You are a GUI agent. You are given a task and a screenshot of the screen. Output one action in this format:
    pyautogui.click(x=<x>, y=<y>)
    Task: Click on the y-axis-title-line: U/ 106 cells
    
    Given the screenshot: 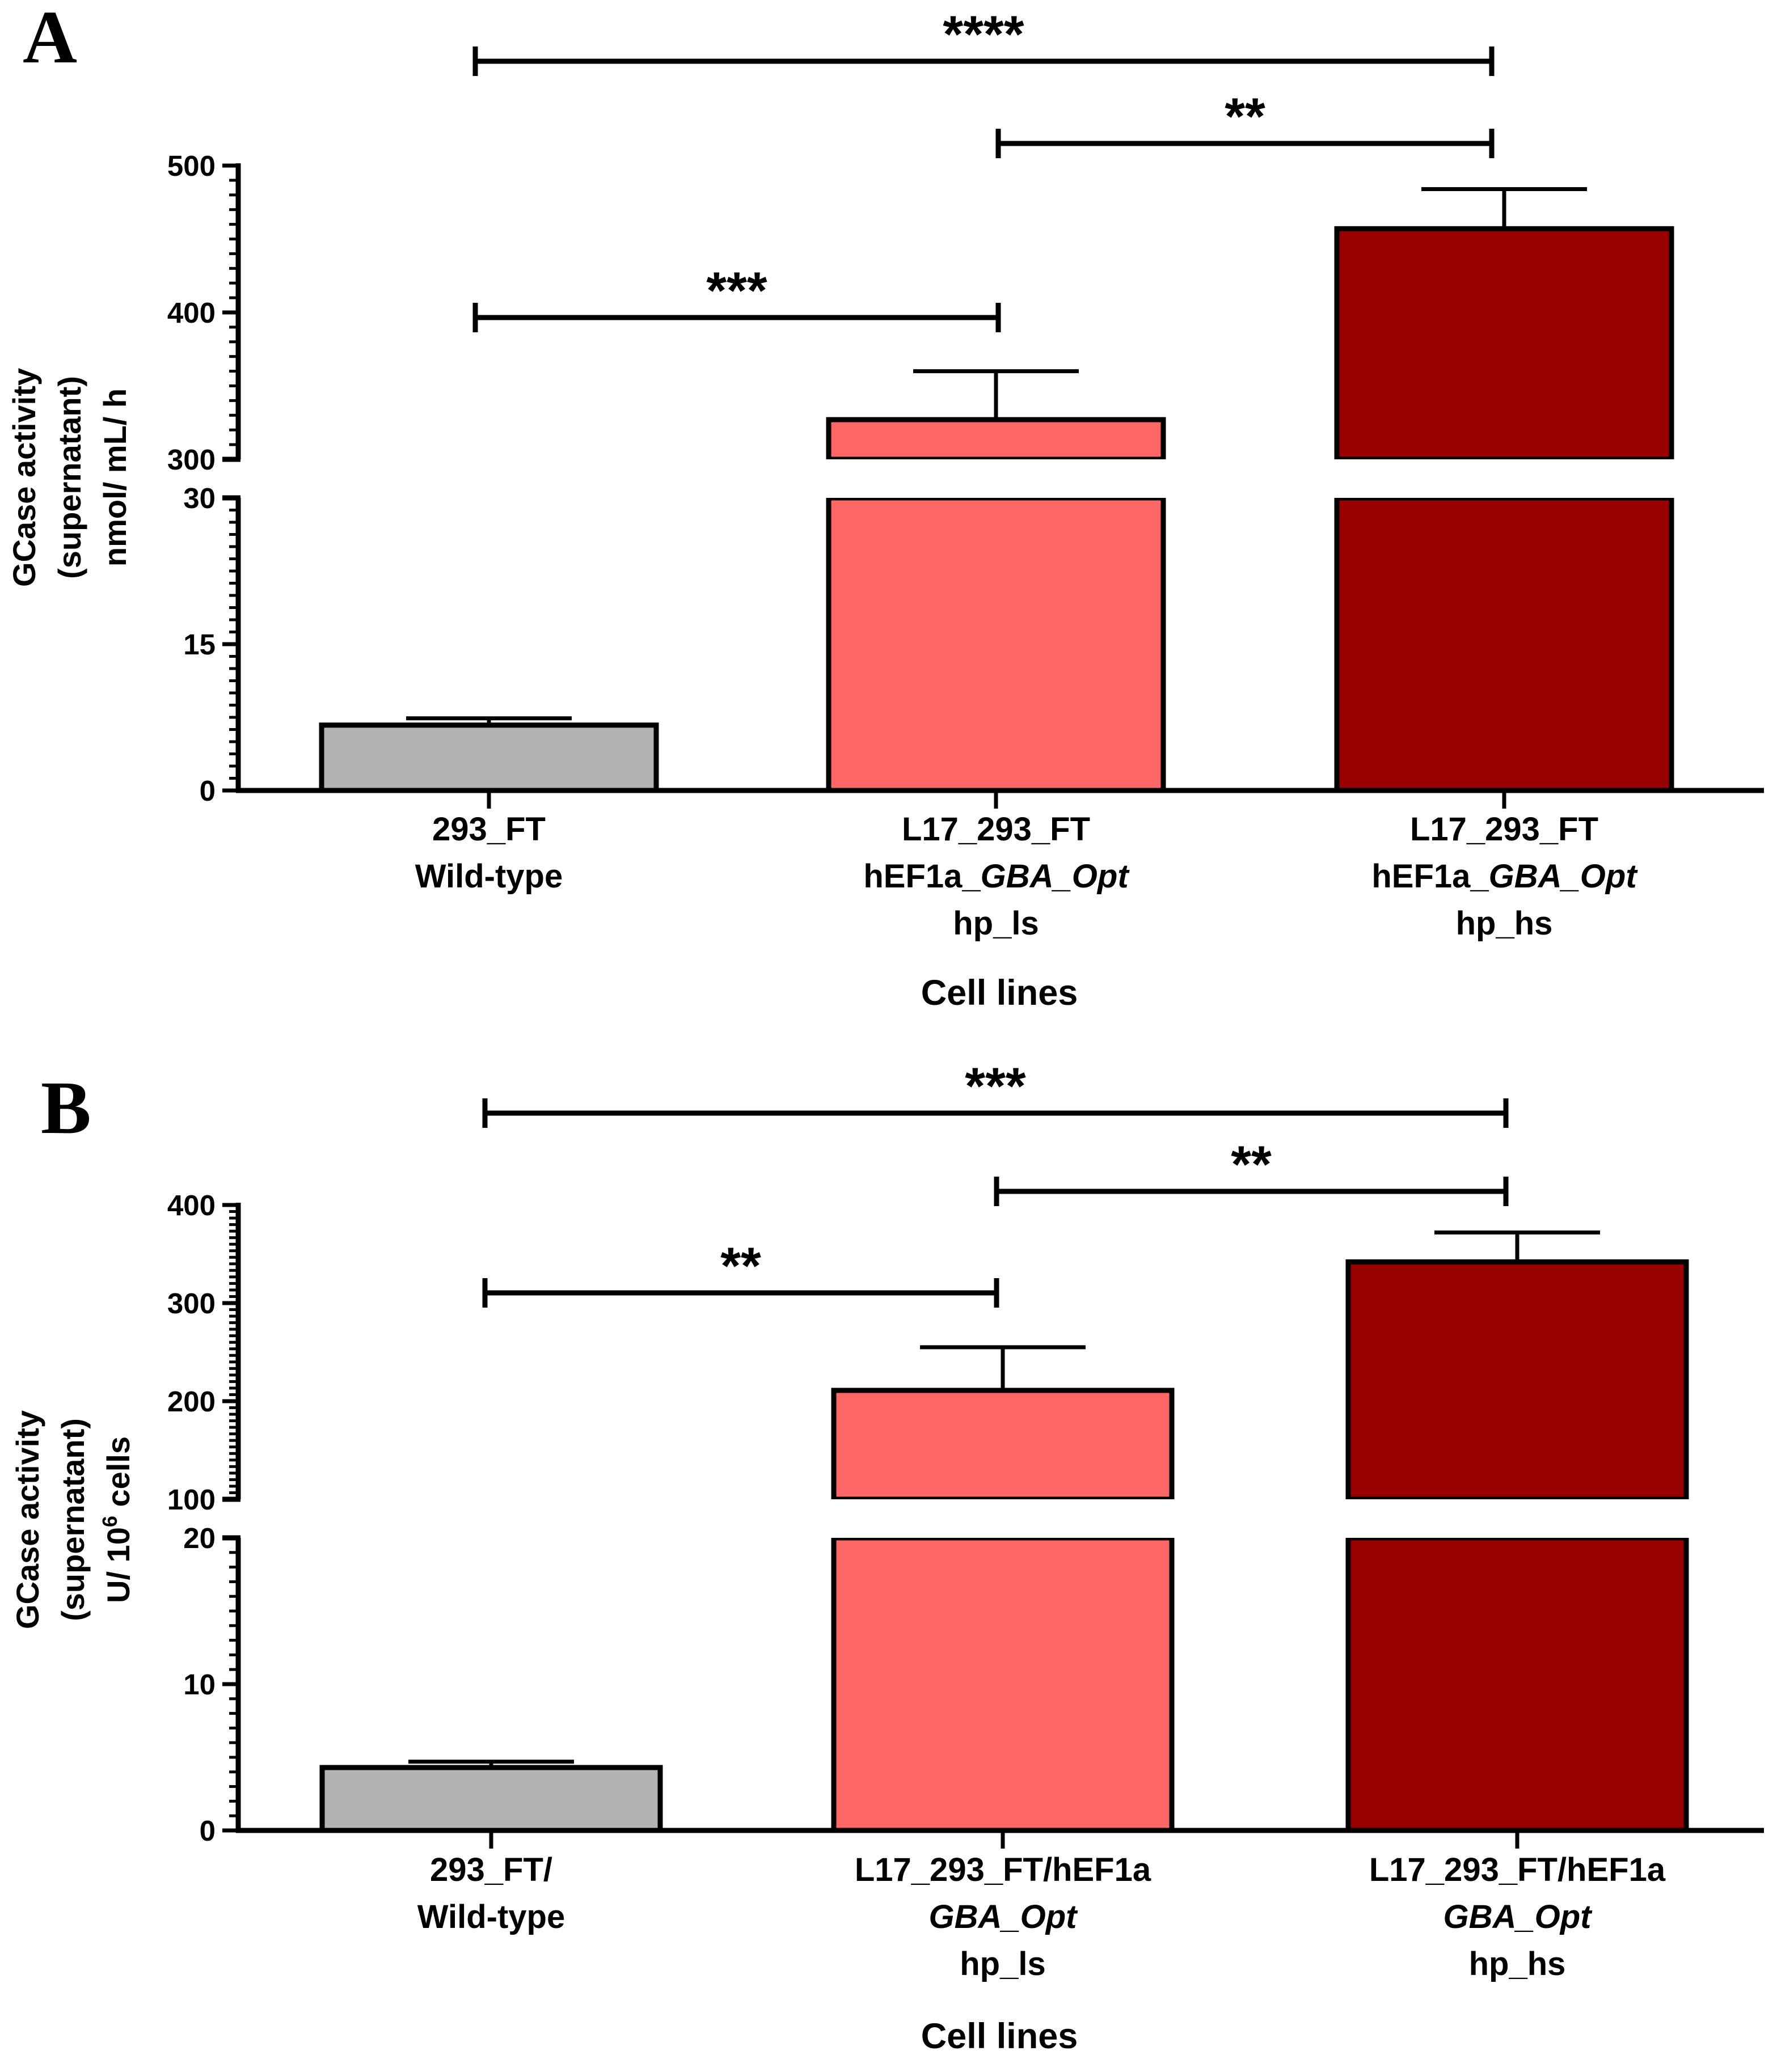 What is the action you would take?
    pyautogui.click(x=117, y=1519)
    